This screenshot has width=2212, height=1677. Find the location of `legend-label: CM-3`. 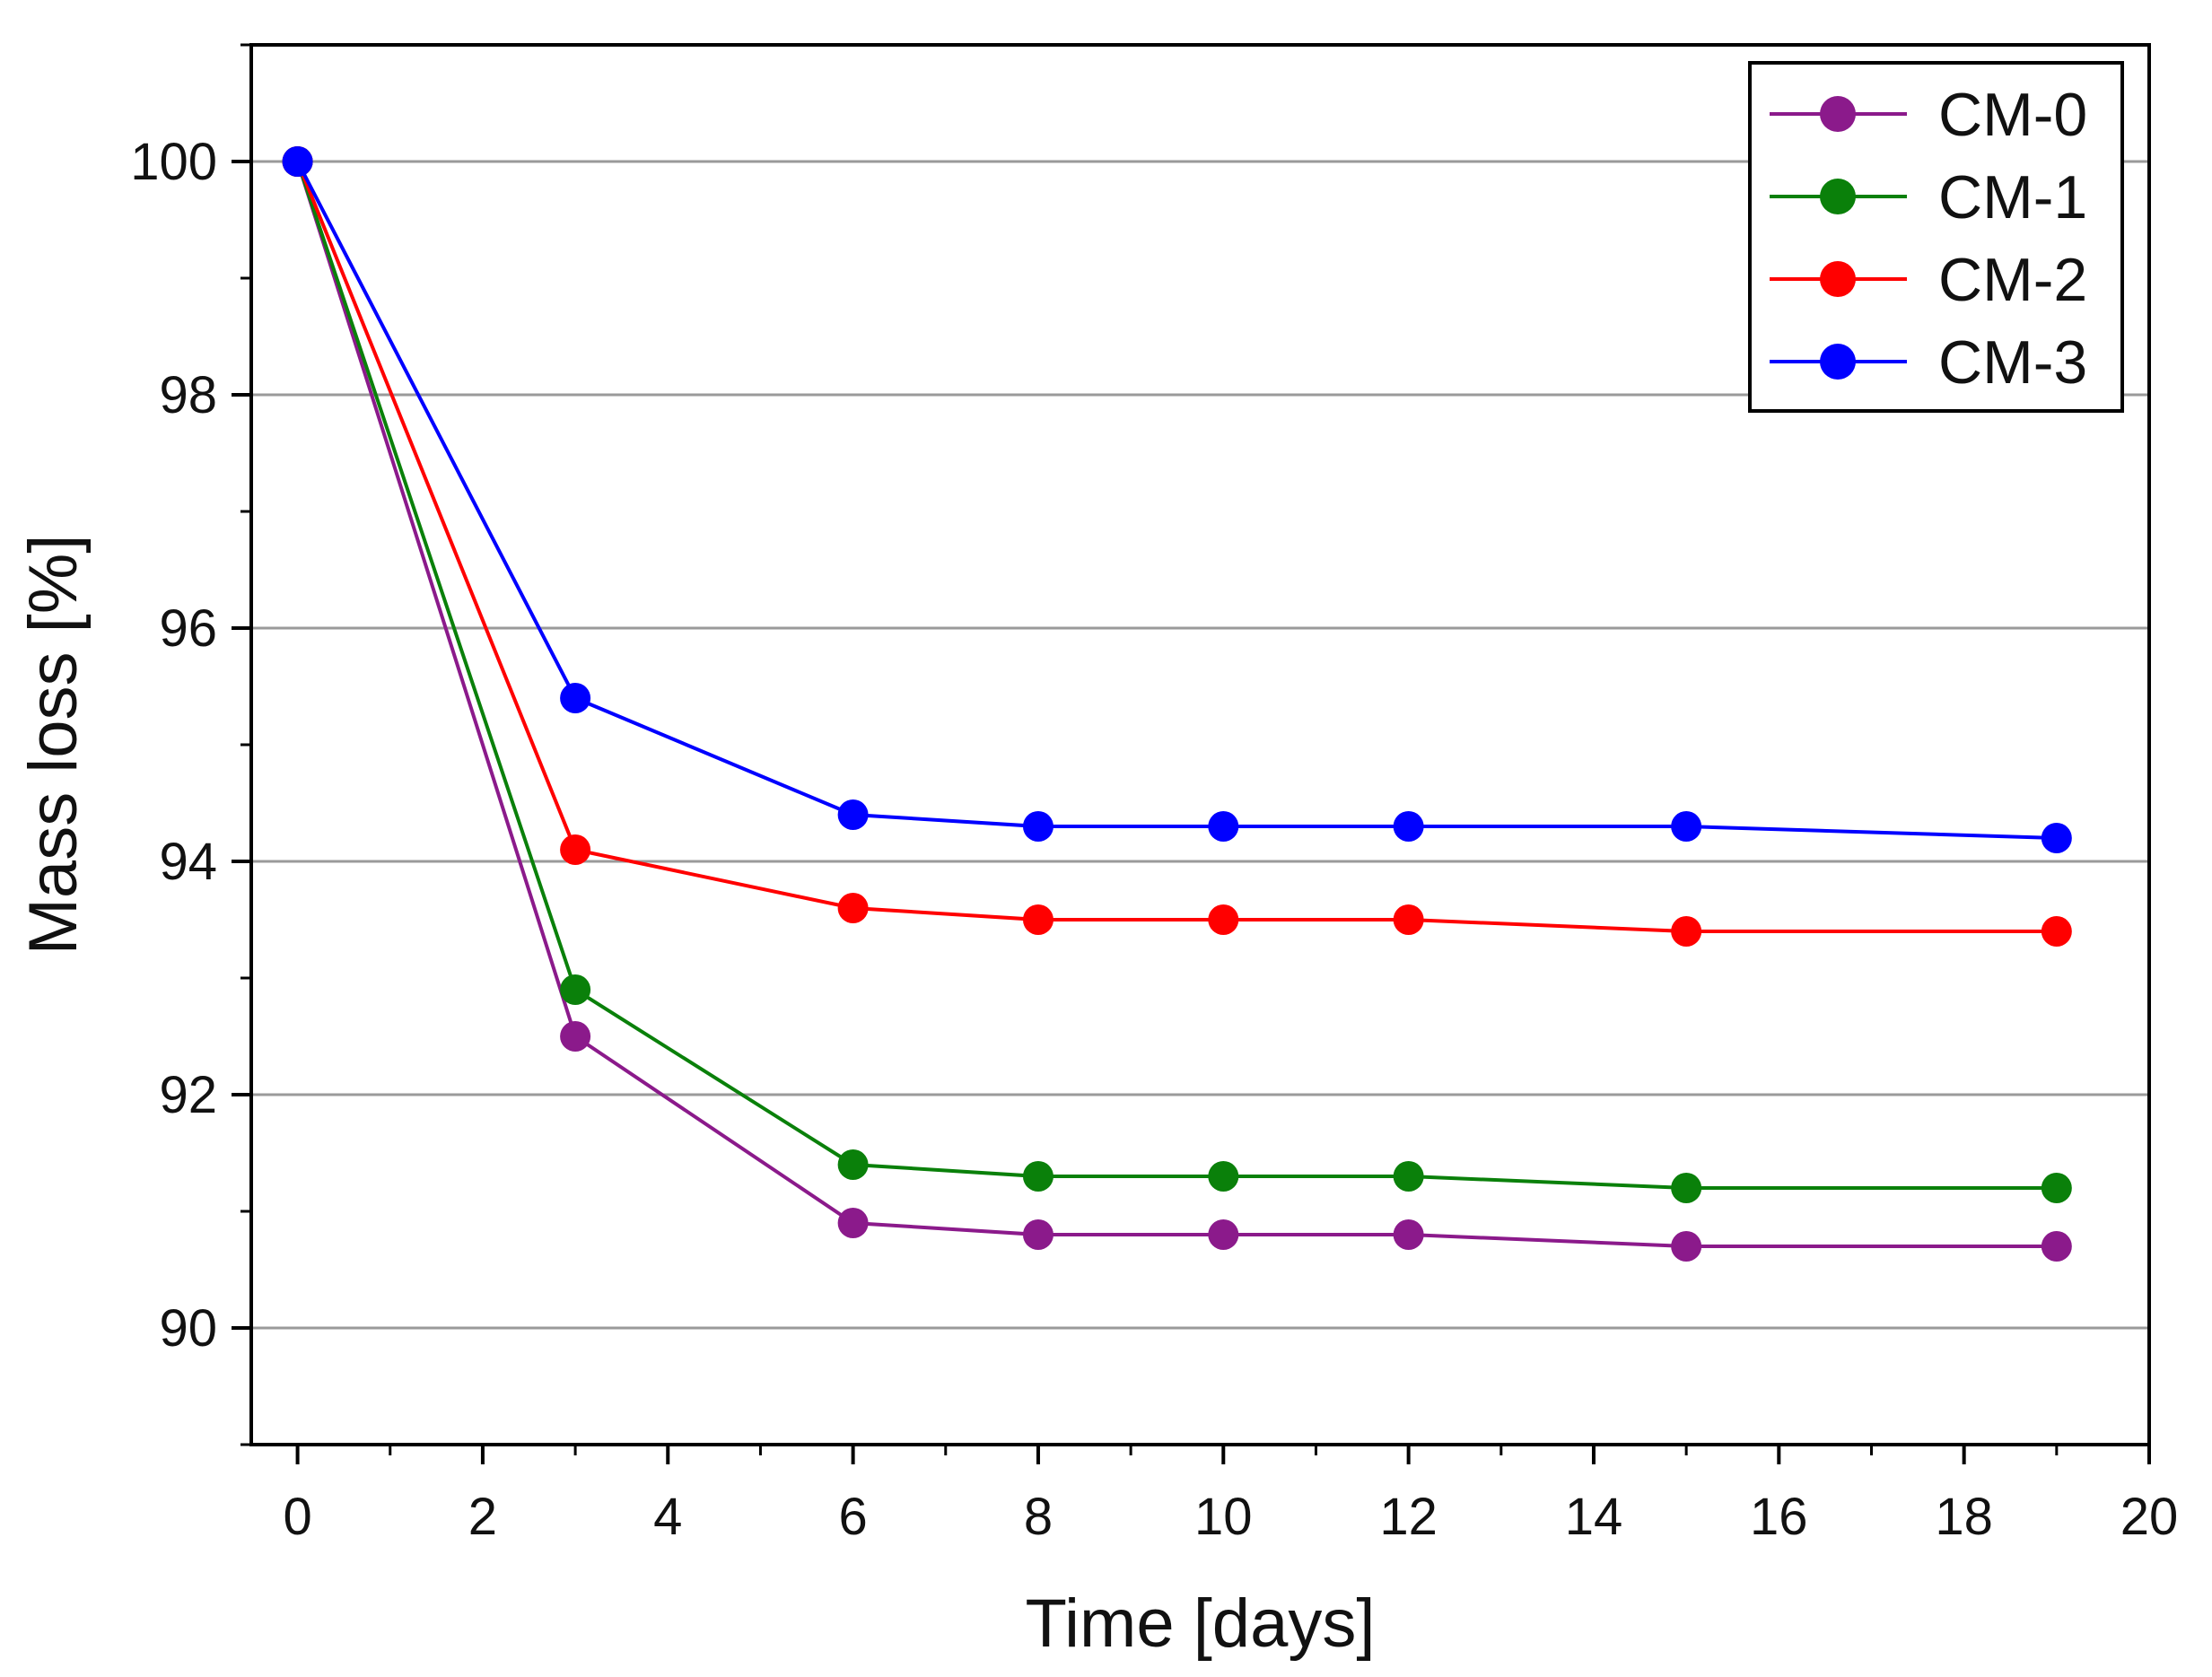

legend-label: CM-3 is located at coordinates (2012, 362).